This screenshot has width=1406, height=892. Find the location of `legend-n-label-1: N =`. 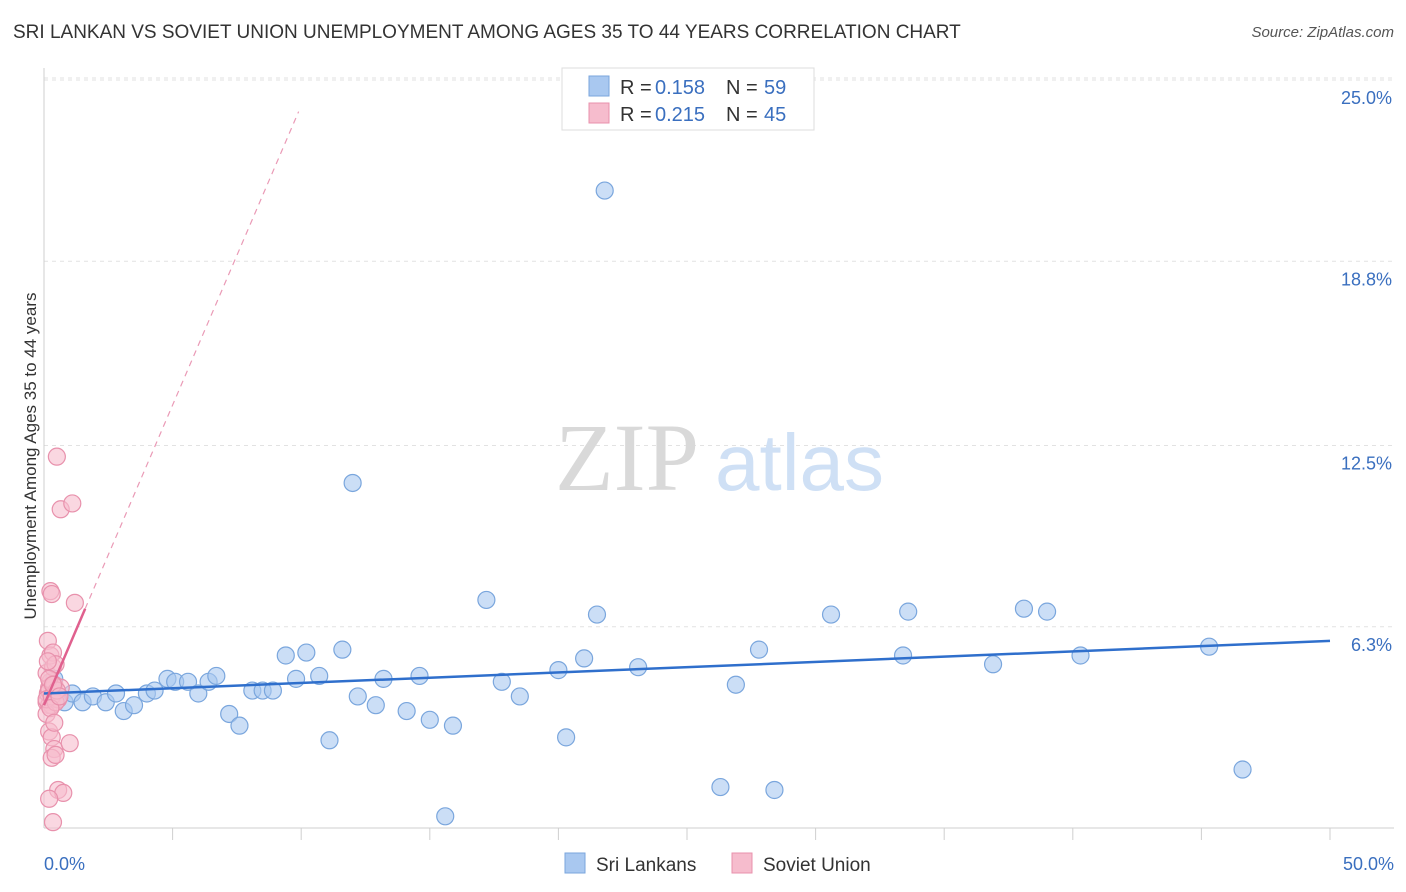

legend-n-label-1: N = is located at coordinates (742, 88).